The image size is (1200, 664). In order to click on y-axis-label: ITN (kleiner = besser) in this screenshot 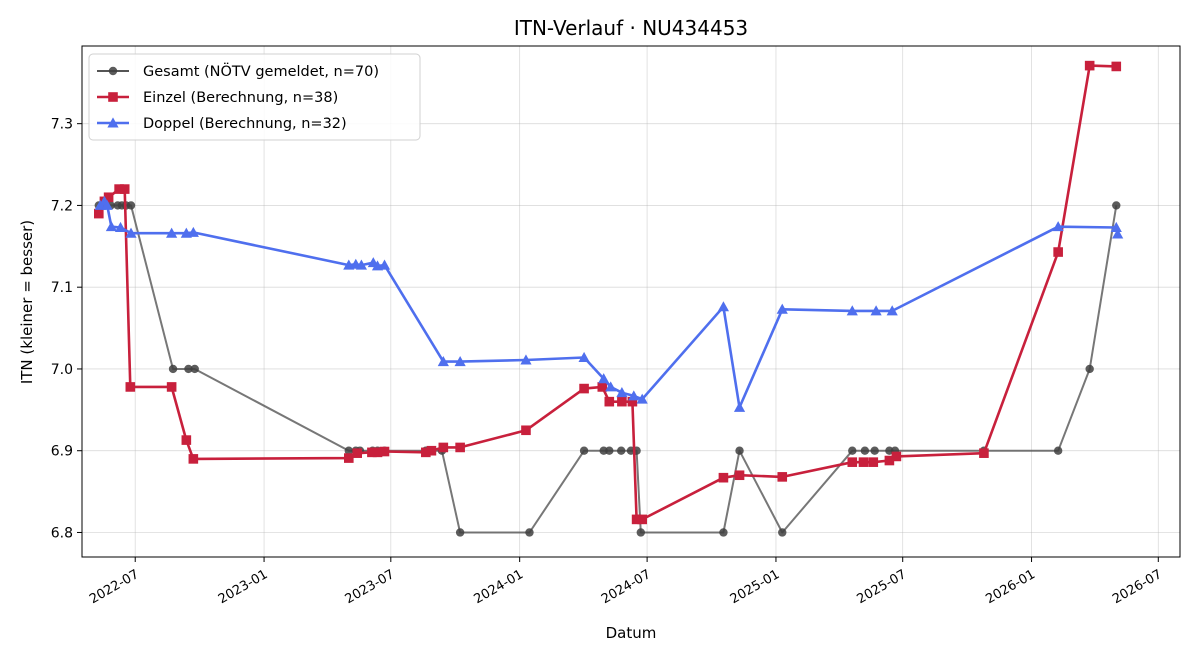, I will do `click(27, 302)`.